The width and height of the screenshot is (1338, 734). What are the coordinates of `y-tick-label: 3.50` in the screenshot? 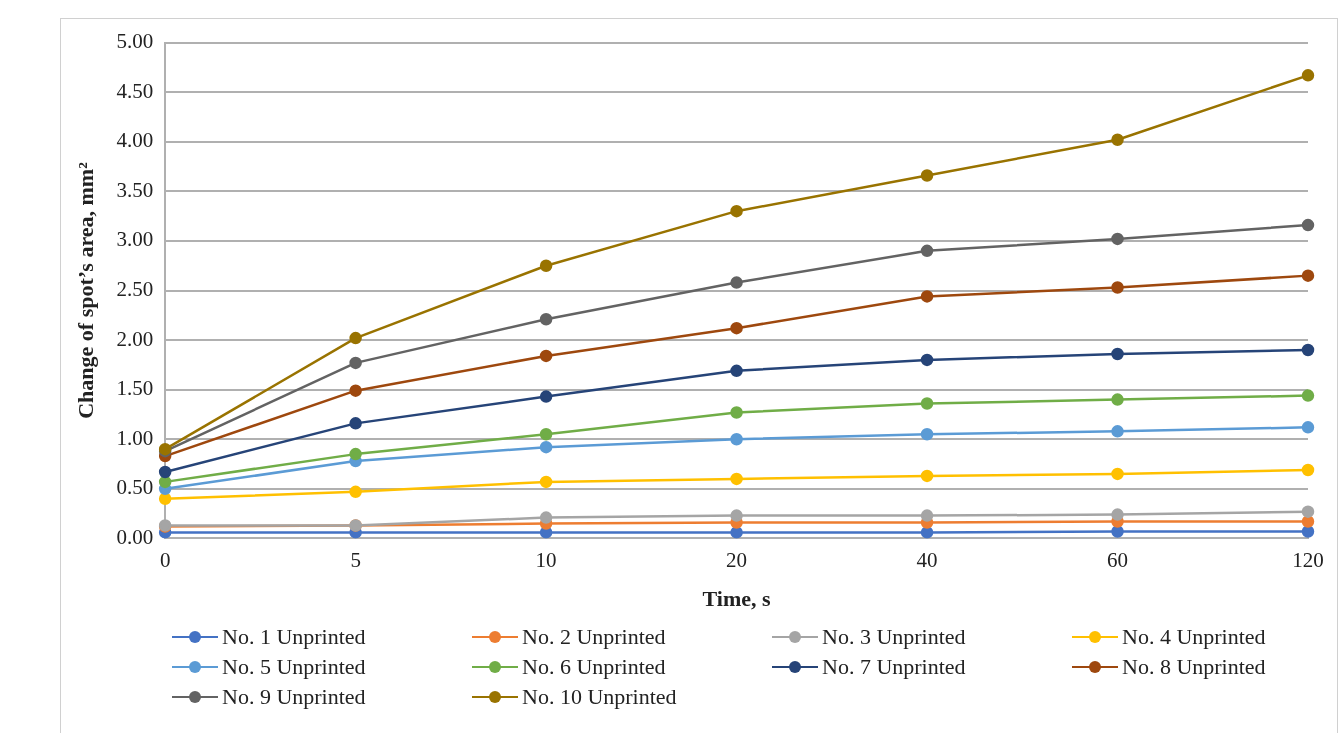 It's located at (135, 189).